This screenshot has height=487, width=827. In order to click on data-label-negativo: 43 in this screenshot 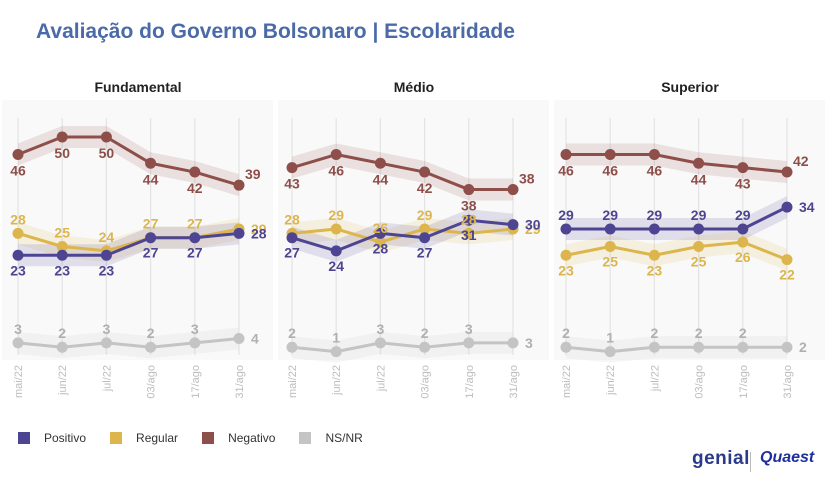, I will do `click(743, 184)`.